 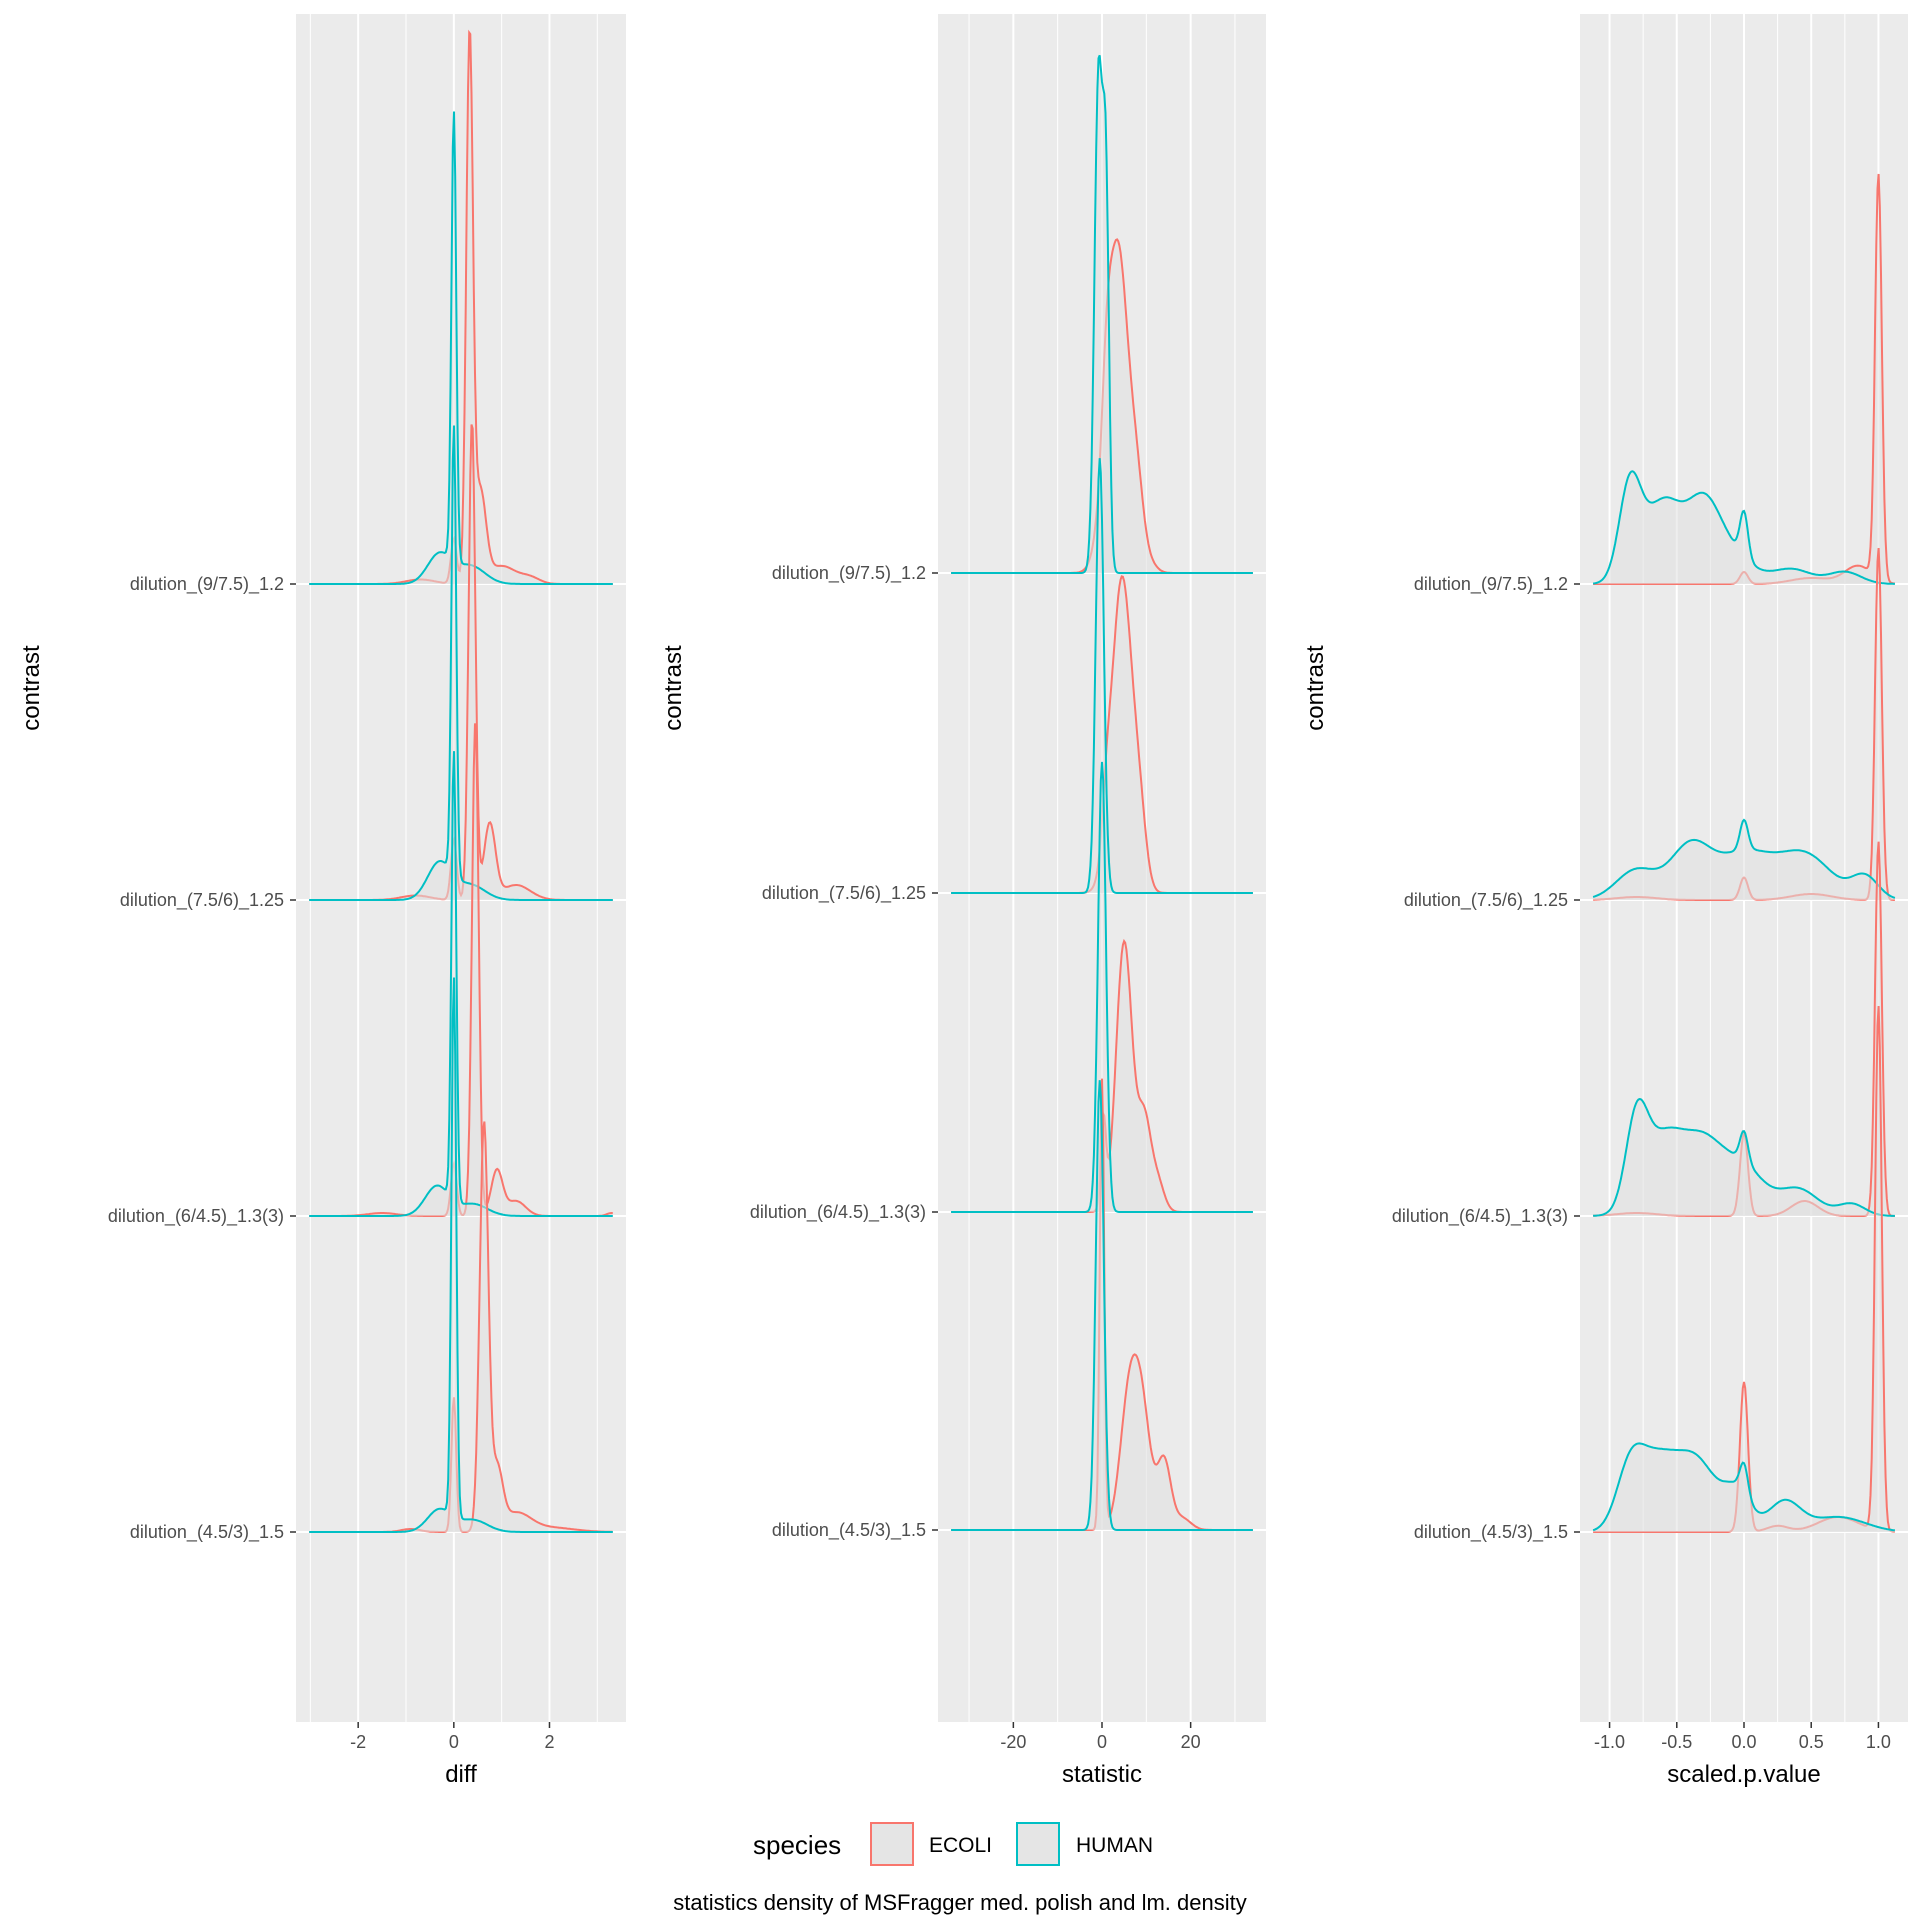 What do you see at coordinates (1114, 1845) in the screenshot?
I see `legend-label-human: HUMAN` at bounding box center [1114, 1845].